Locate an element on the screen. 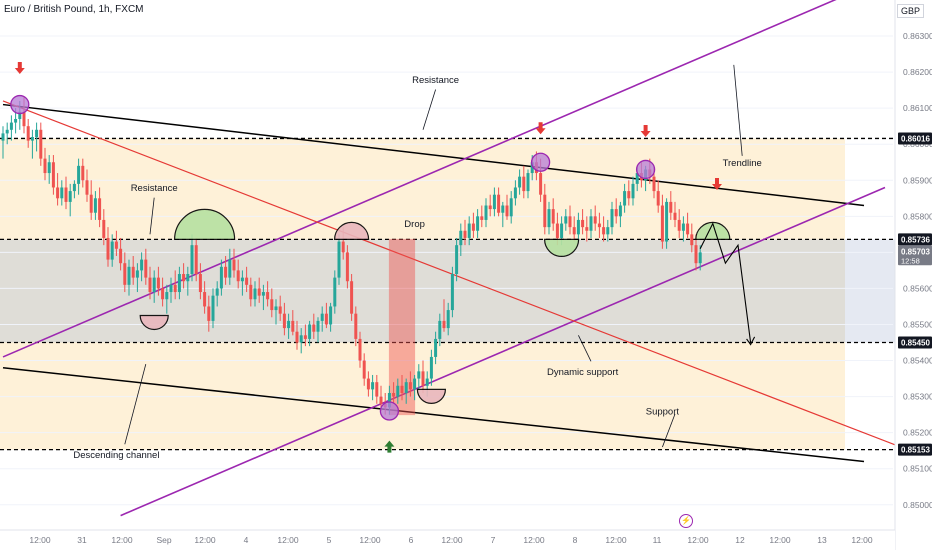  projection-path is located at coordinates (725, 282).